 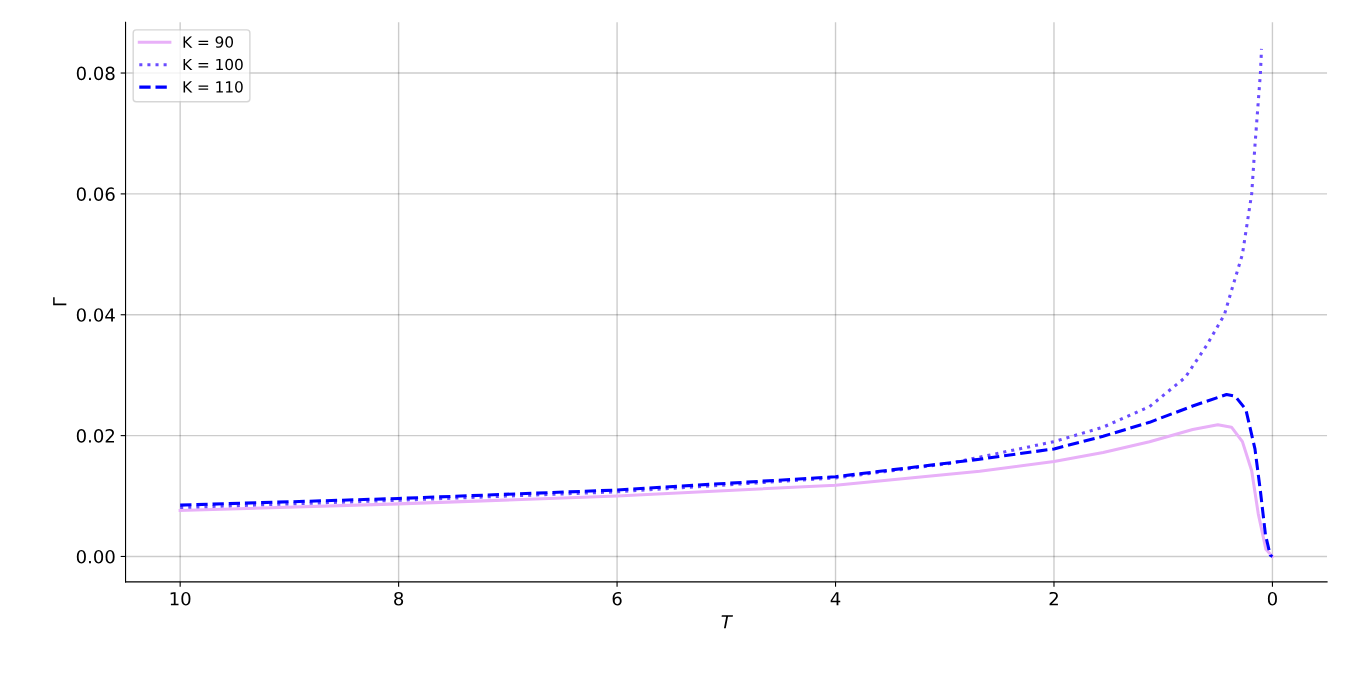 I want to click on y-tick-label: 0.06, so click(x=95, y=194).